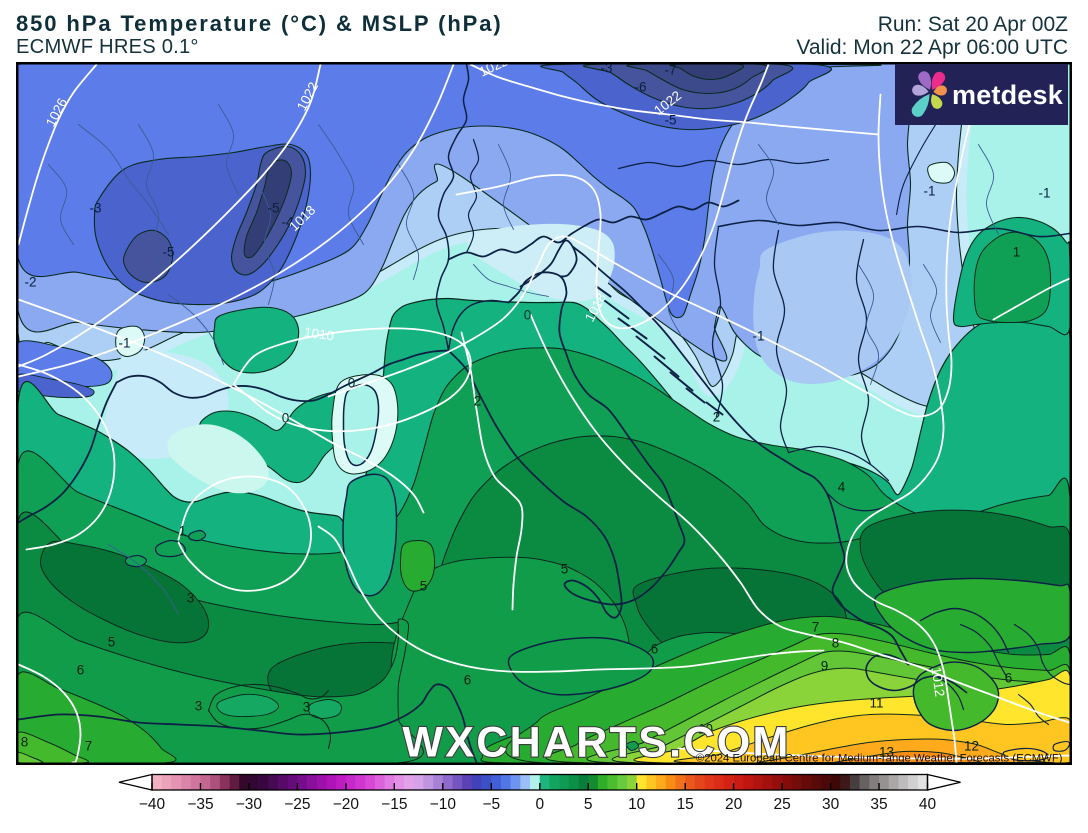 This screenshot has width=1088, height=833. Describe the element at coordinates (152, 804) in the screenshot. I see `svg-text: −40` at that location.